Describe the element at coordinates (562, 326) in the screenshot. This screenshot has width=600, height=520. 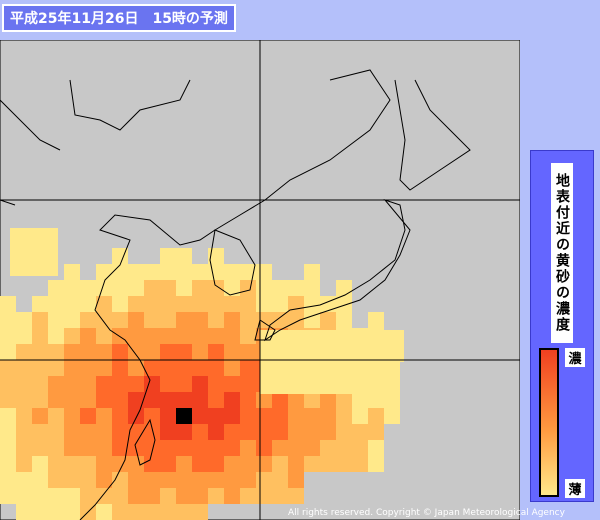
I see `legend: 地表付近の黄砂の濃度 濃 薄` at that location.